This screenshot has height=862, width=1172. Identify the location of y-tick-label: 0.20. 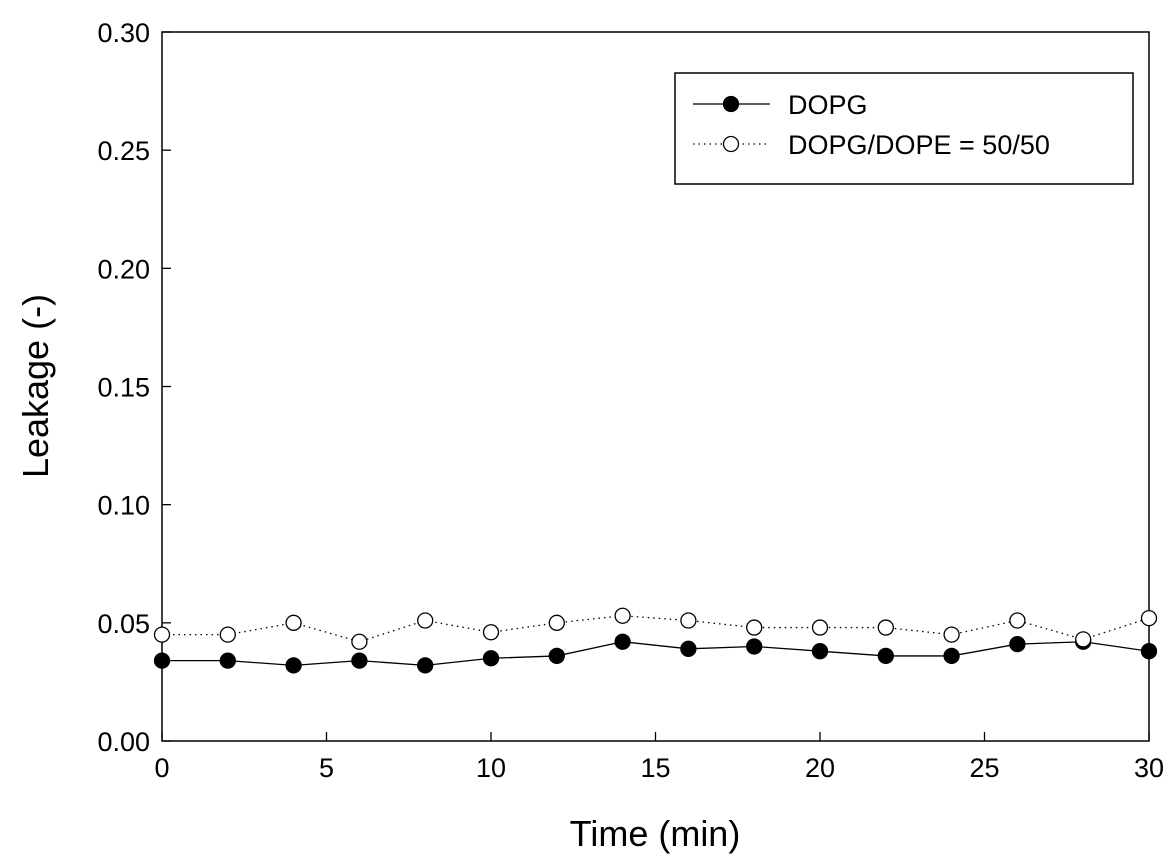
(123, 269).